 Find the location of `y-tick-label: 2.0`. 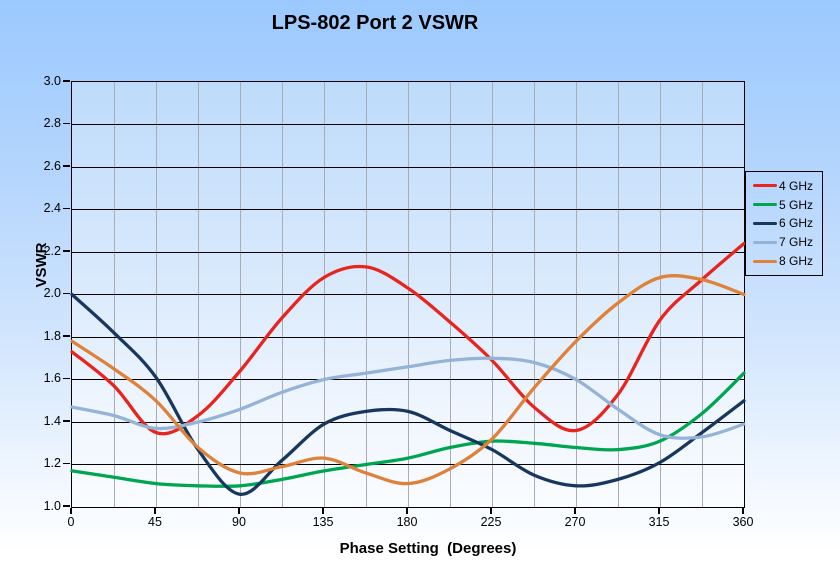

y-tick-label: 2.0 is located at coordinates (52, 293).